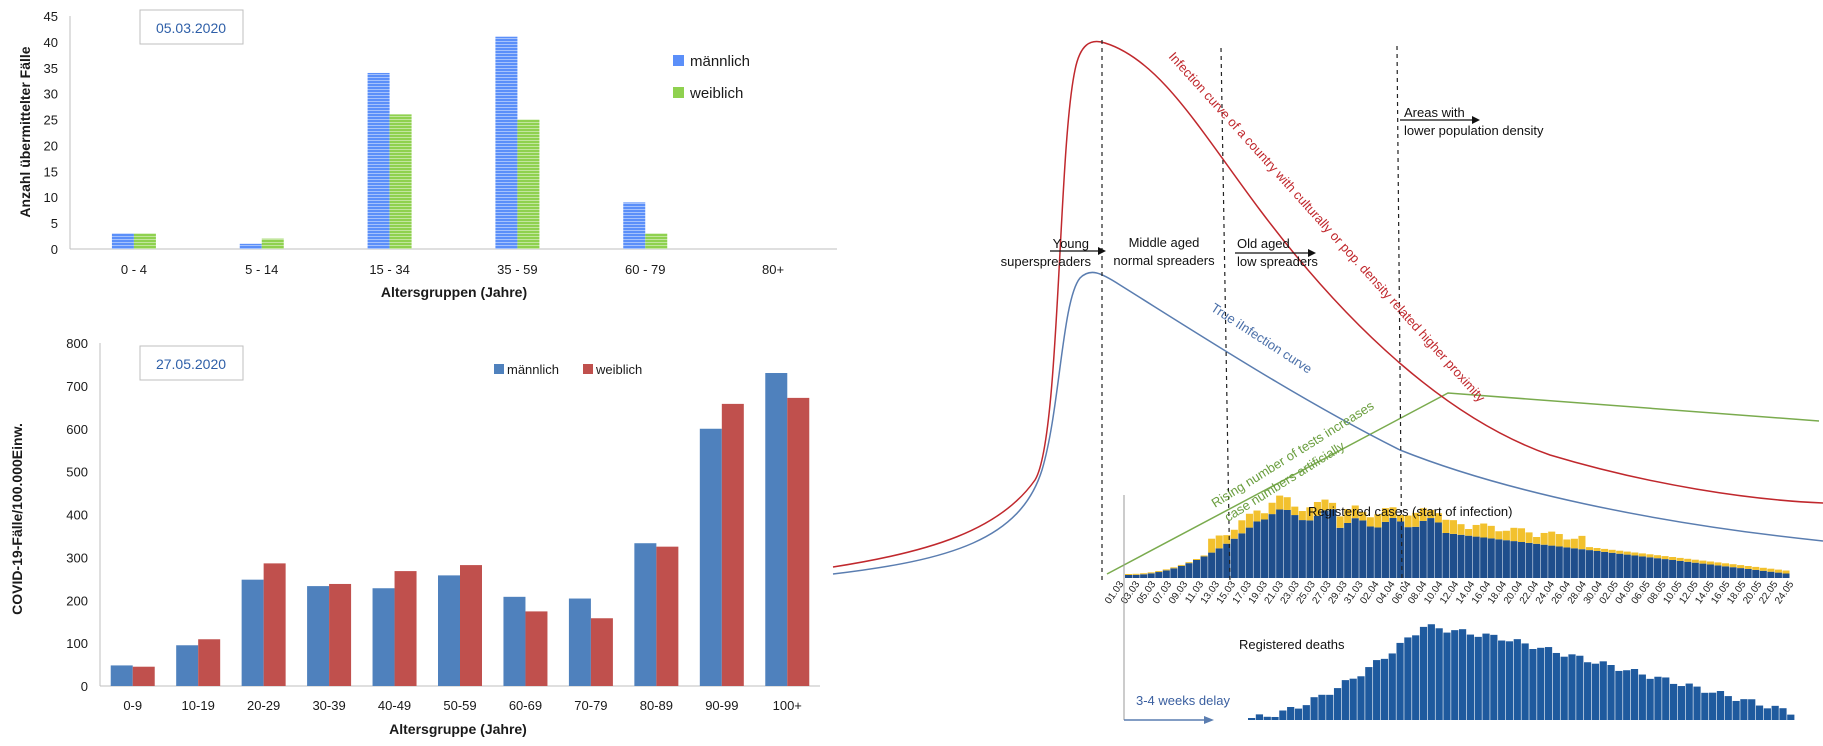 The width and height of the screenshot is (1823, 746). Describe the element at coordinates (1476, 120) in the screenshot. I see `arrow-areas-icon` at that location.